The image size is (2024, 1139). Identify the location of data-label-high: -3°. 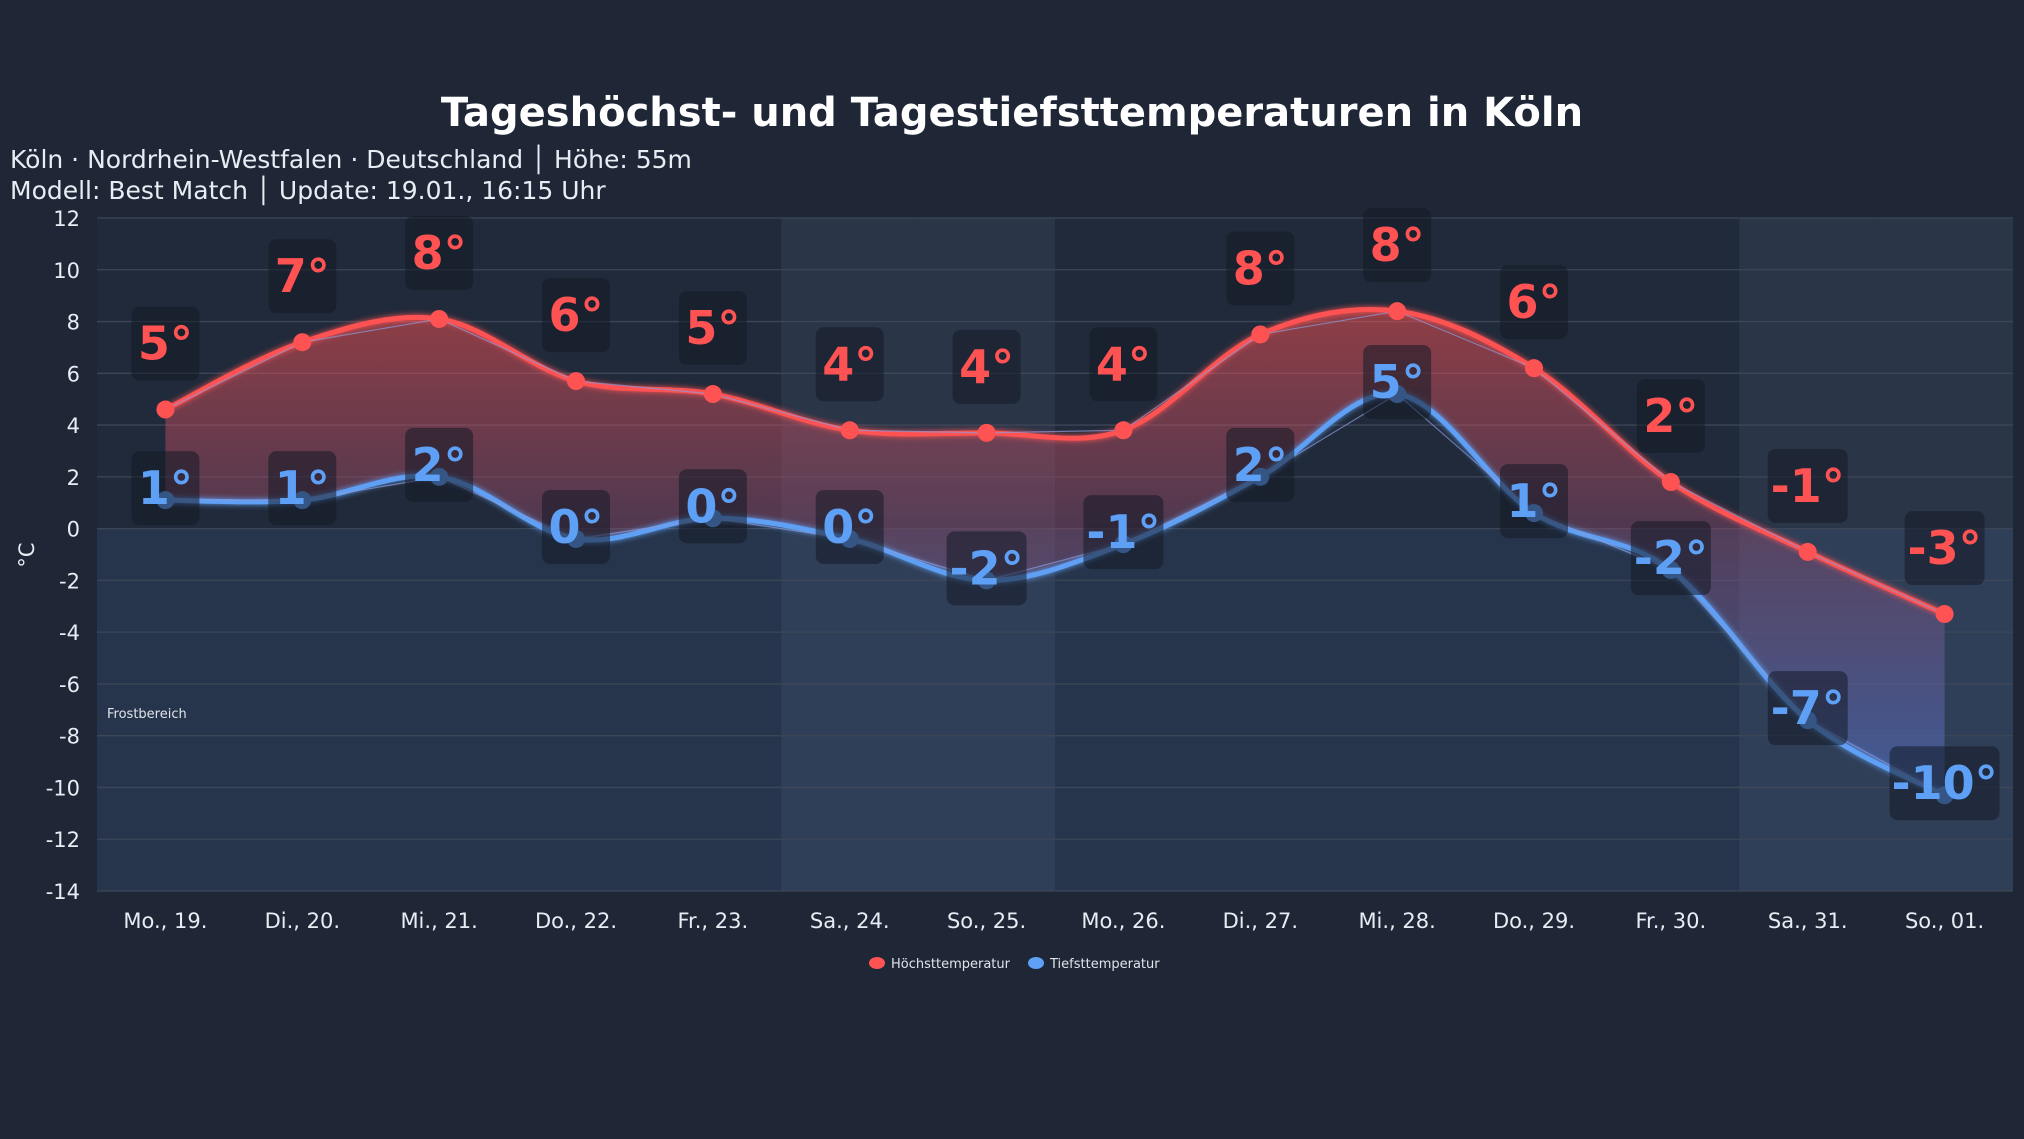
(1945, 548).